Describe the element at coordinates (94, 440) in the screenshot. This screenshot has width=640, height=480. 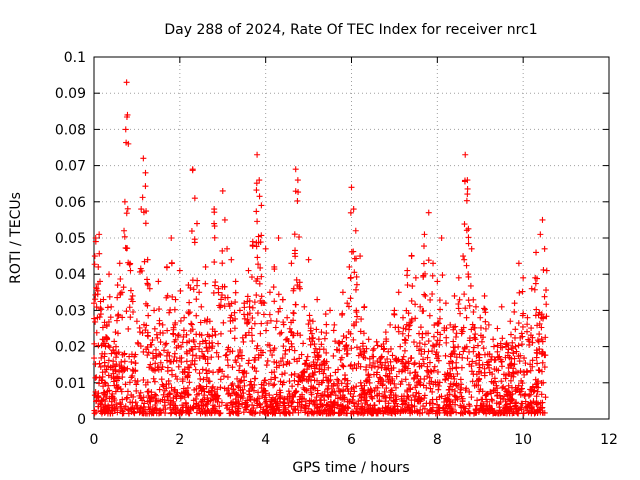
I see `x-tick-label: 0` at that location.